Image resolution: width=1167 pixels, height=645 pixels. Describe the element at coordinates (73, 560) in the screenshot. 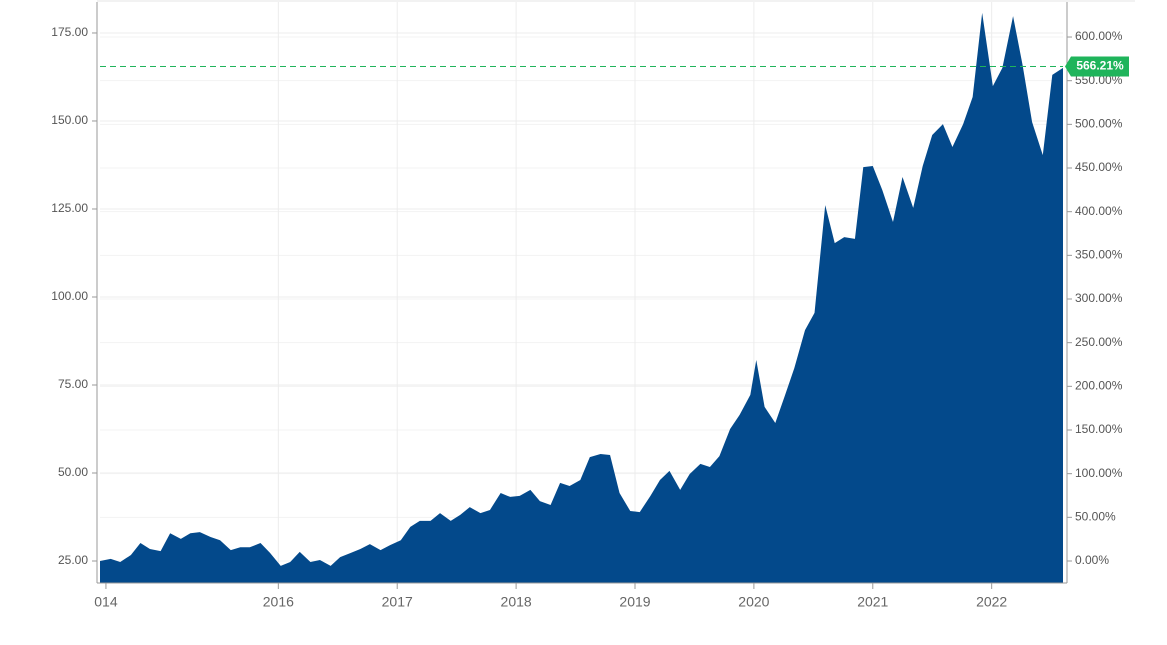

I see `y-tick-label: 25.00` at that location.